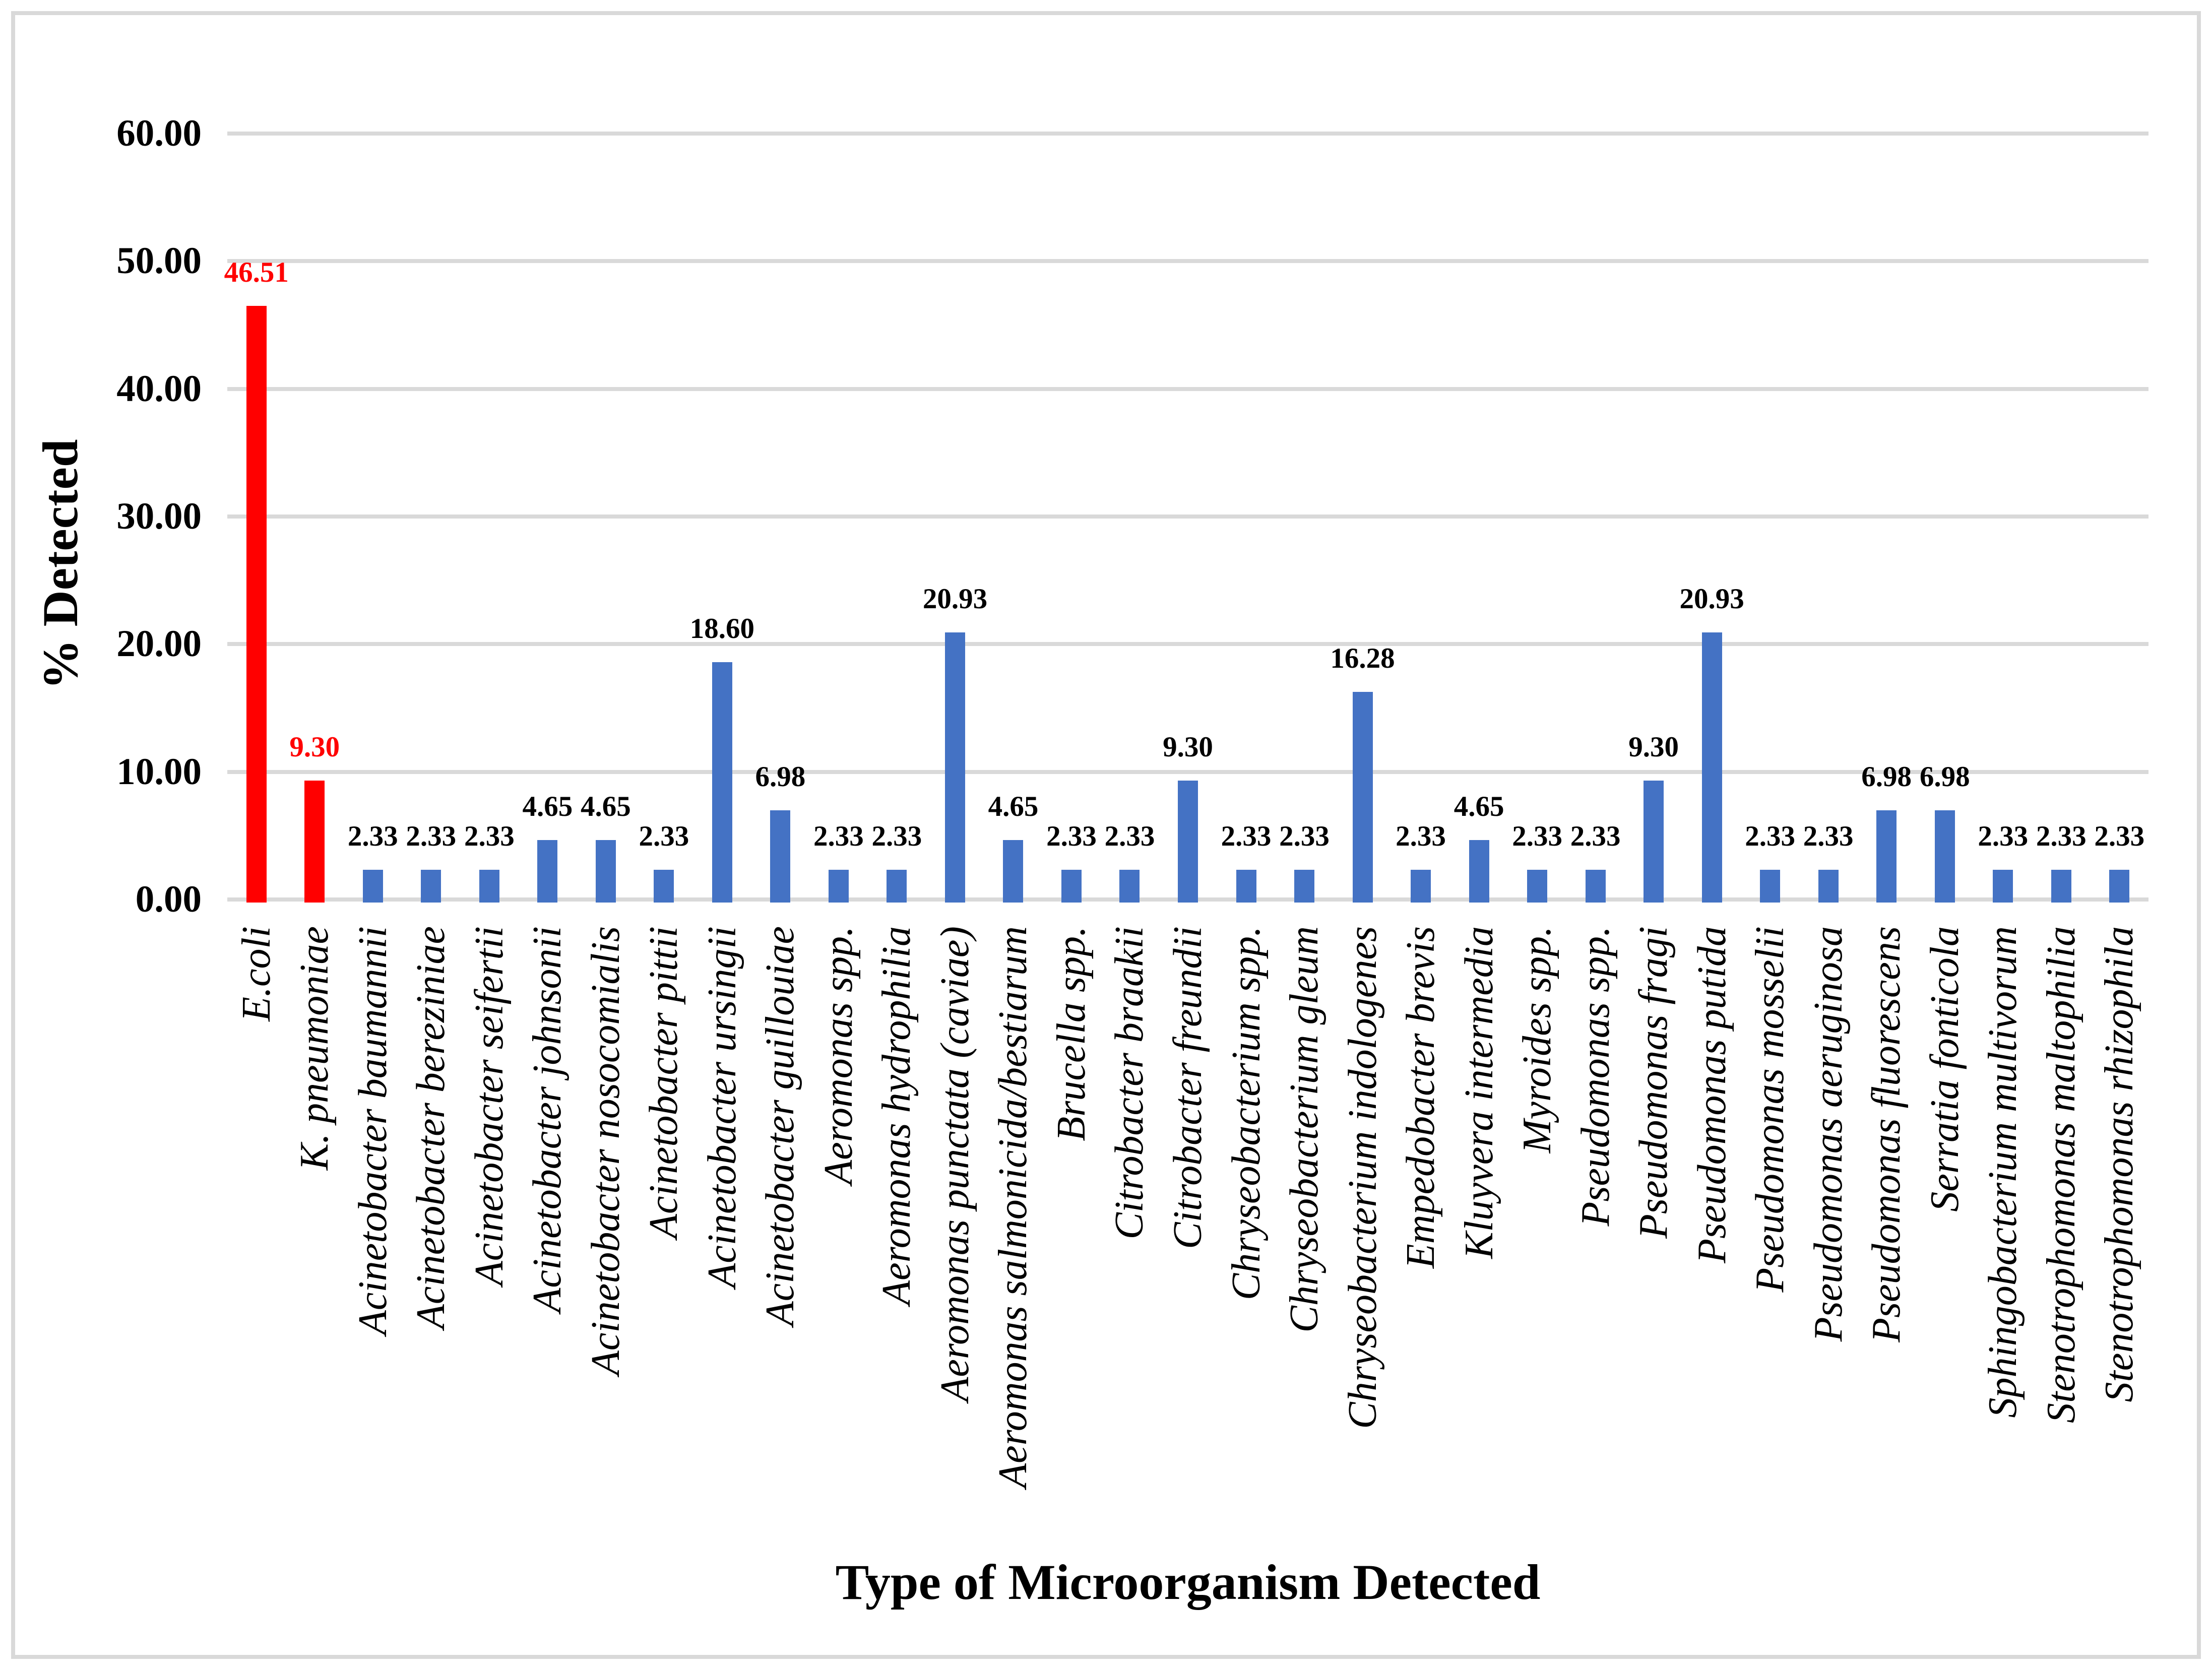 This screenshot has height=1670, width=2212. I want to click on category-label: Acinetobacter johnsonii, so click(547, 1119).